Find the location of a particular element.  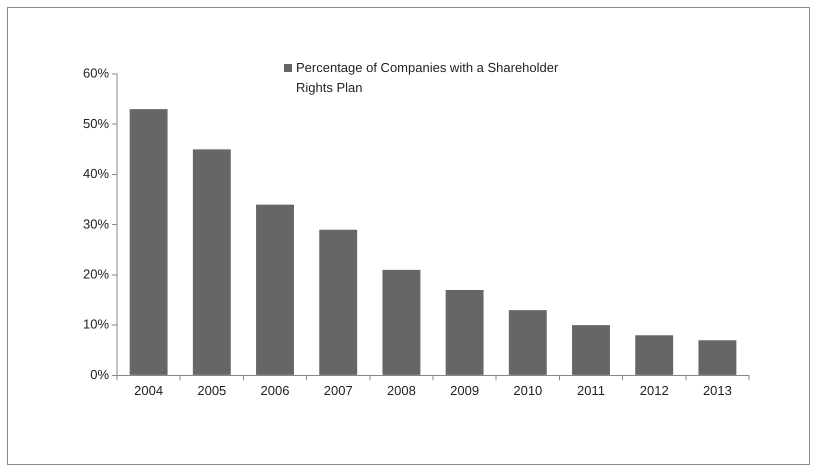

y-tick-label: 0% is located at coordinates (100, 374).